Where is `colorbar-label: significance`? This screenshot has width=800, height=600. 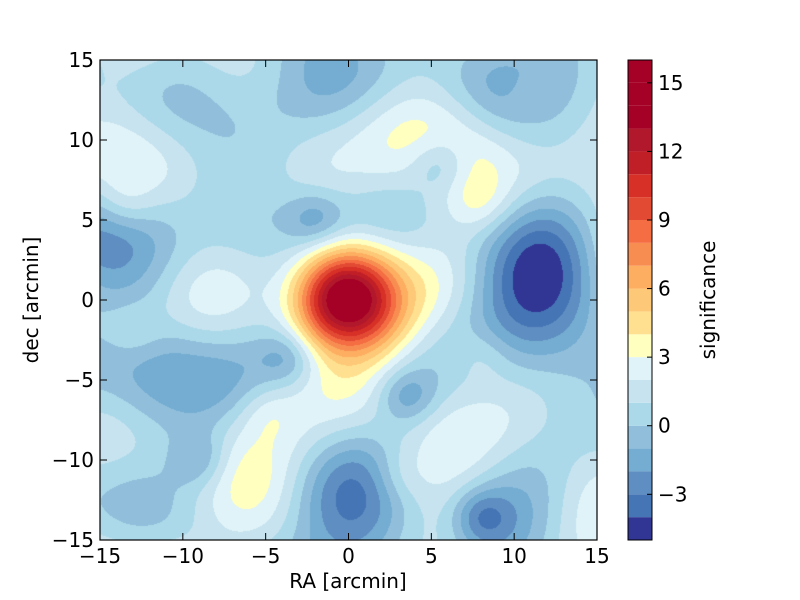
colorbar-label: significance is located at coordinates (708, 300).